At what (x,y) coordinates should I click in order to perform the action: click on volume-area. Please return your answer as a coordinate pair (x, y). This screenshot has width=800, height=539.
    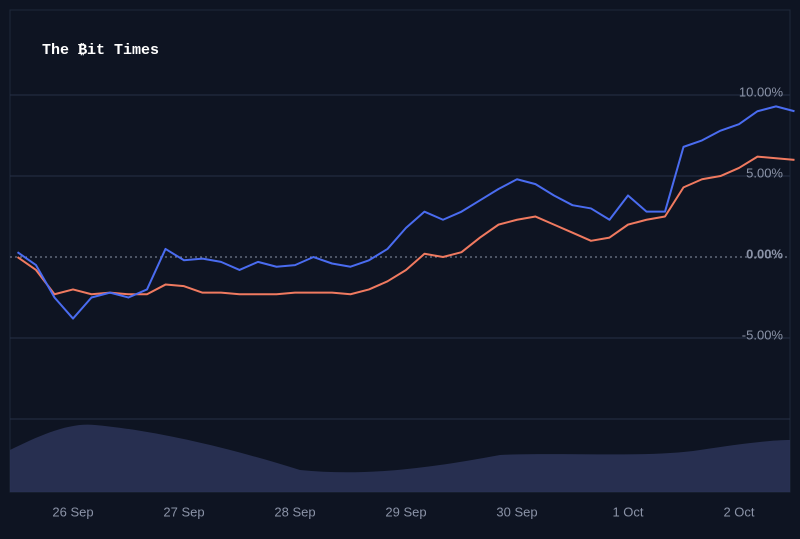
    Looking at the image, I should click on (400, 458).